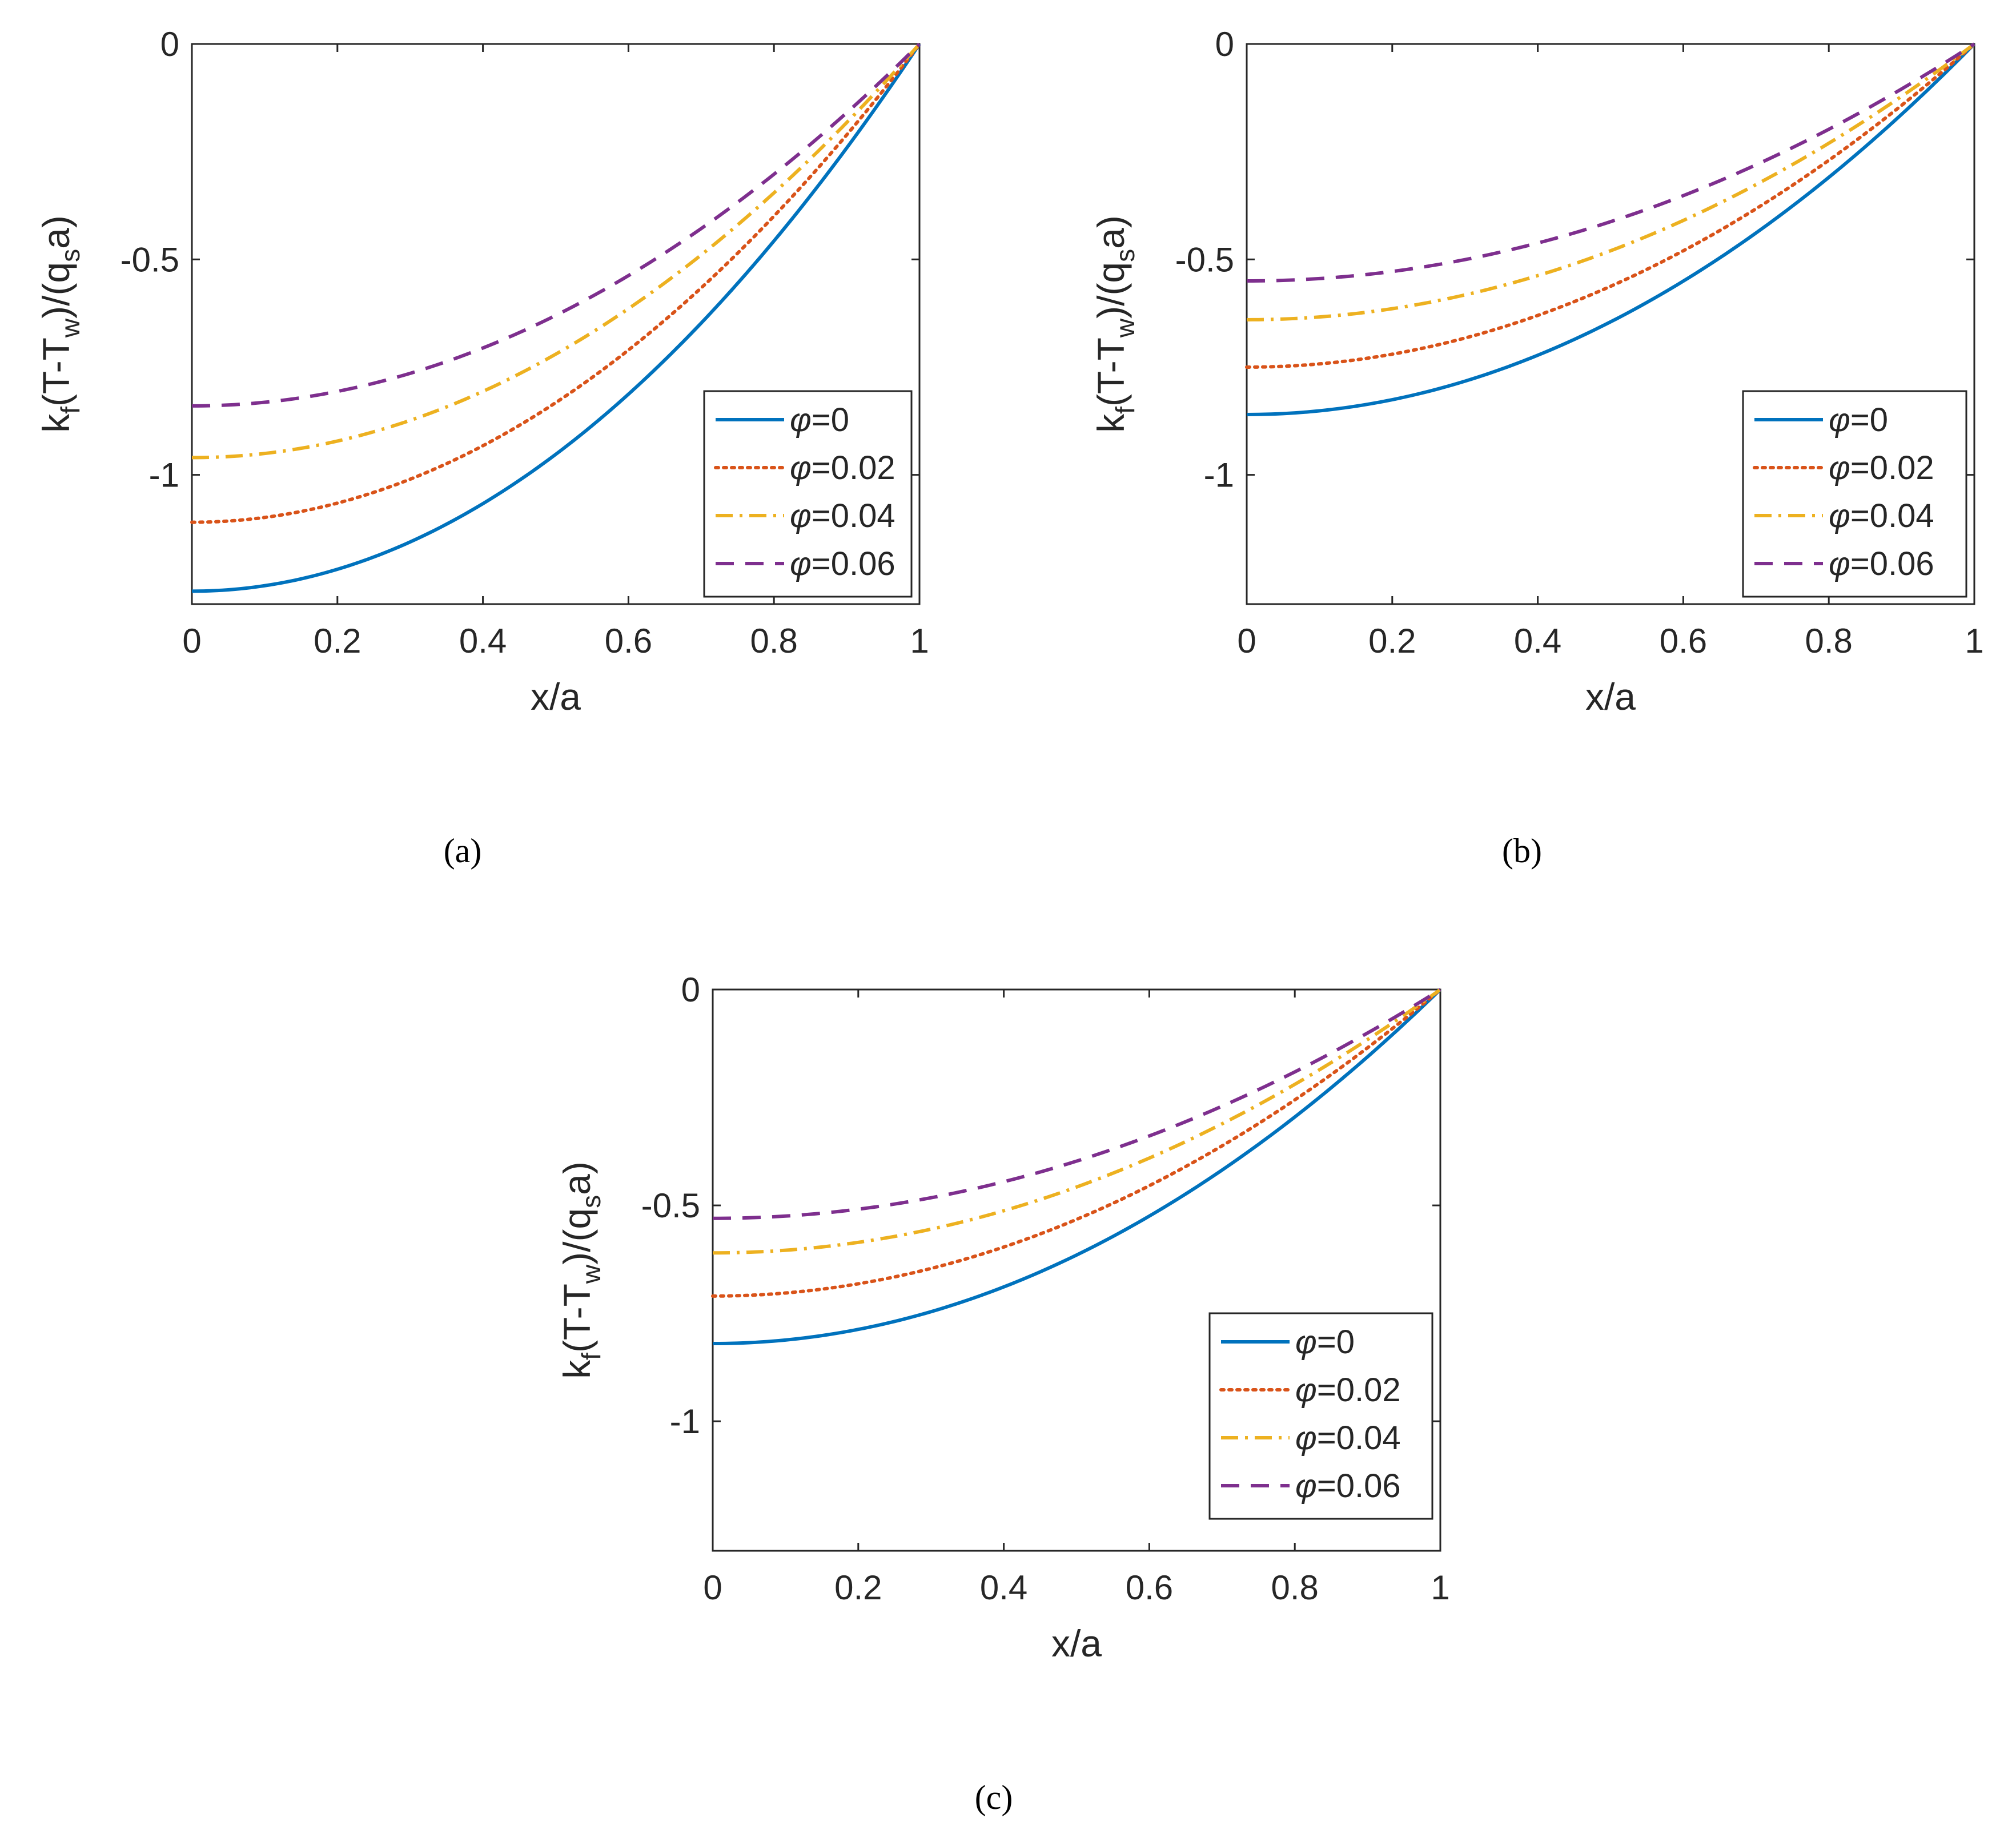 The height and width of the screenshot is (1838, 2016). I want to click on panel-label: (a), so click(463, 851).